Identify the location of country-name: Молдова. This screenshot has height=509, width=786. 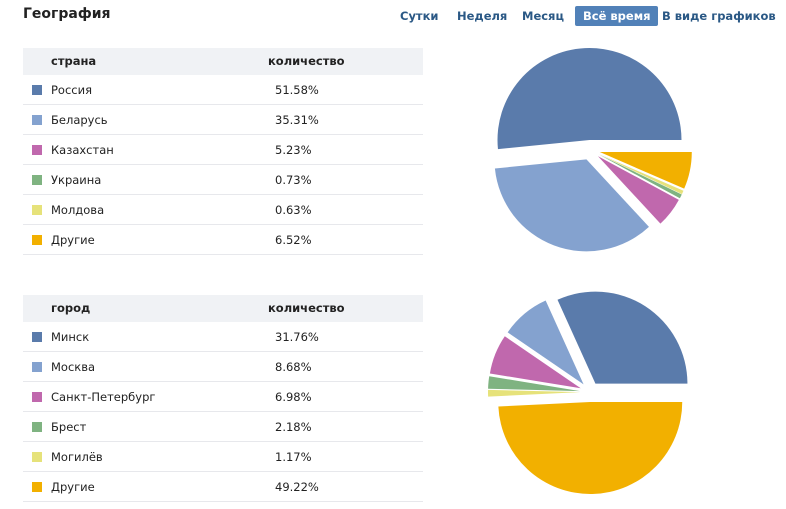
(78, 210).